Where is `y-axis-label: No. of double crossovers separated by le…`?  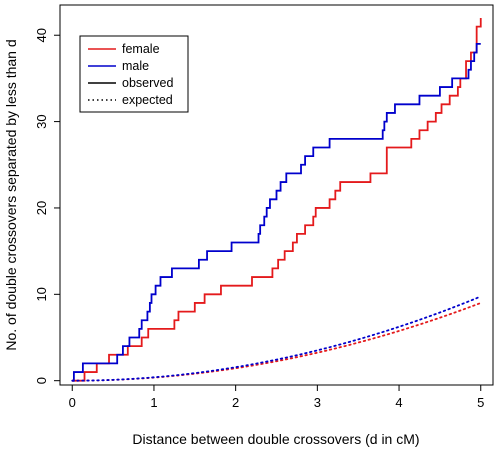
y-axis-label: No. of double crossovers separated by le… is located at coordinates (11, 194).